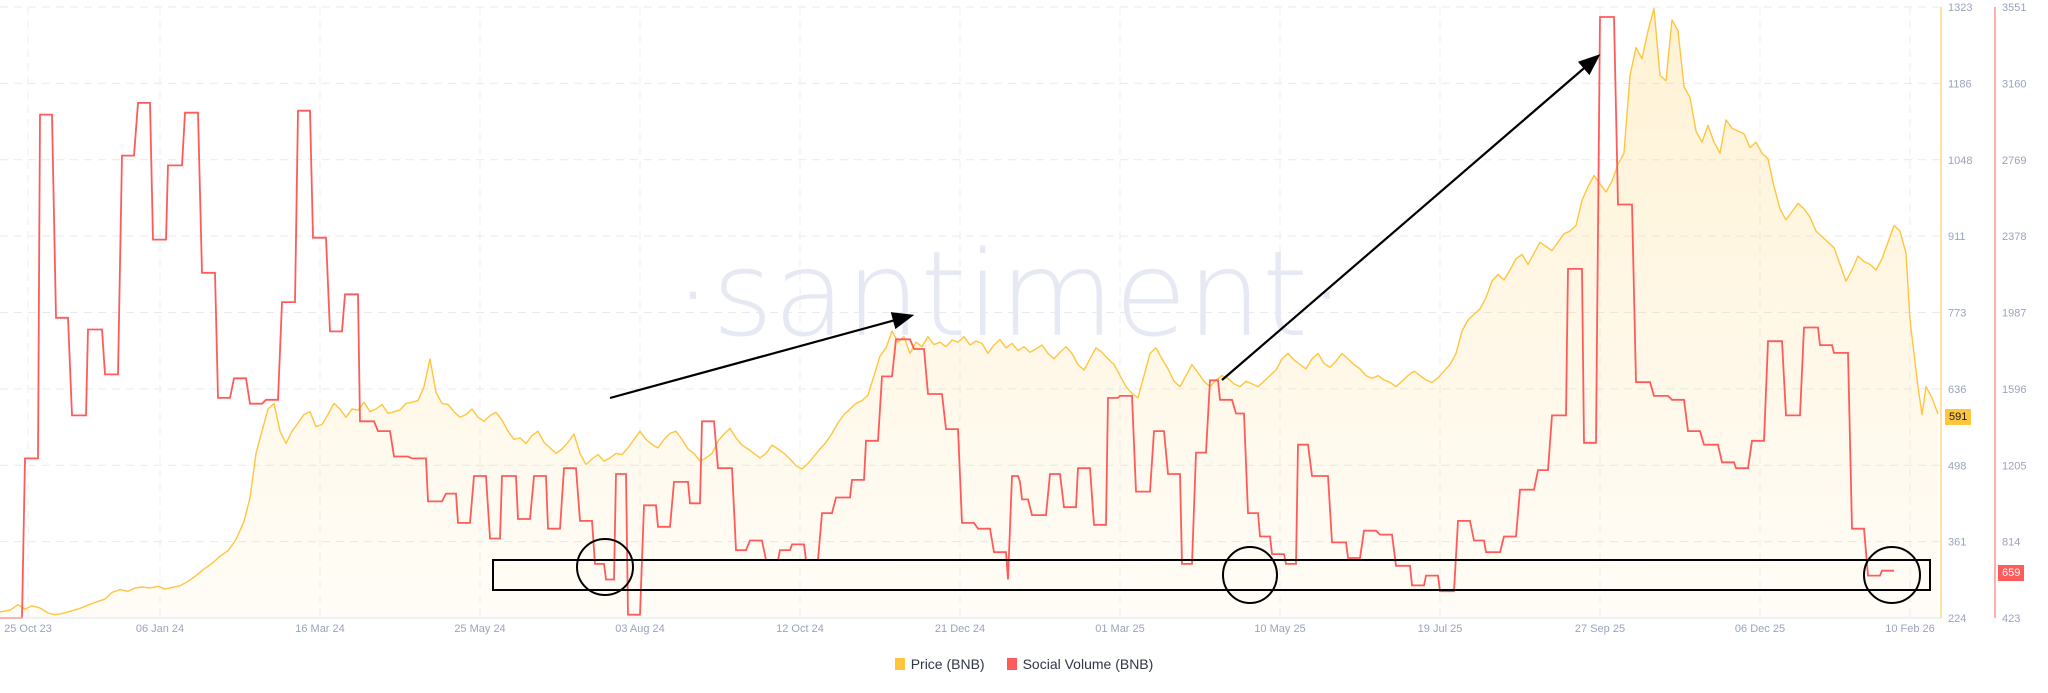 The image size is (2048, 693). Describe the element at coordinates (2014, 466) in the screenshot. I see `social-volume-axis-tick: 1205` at that location.